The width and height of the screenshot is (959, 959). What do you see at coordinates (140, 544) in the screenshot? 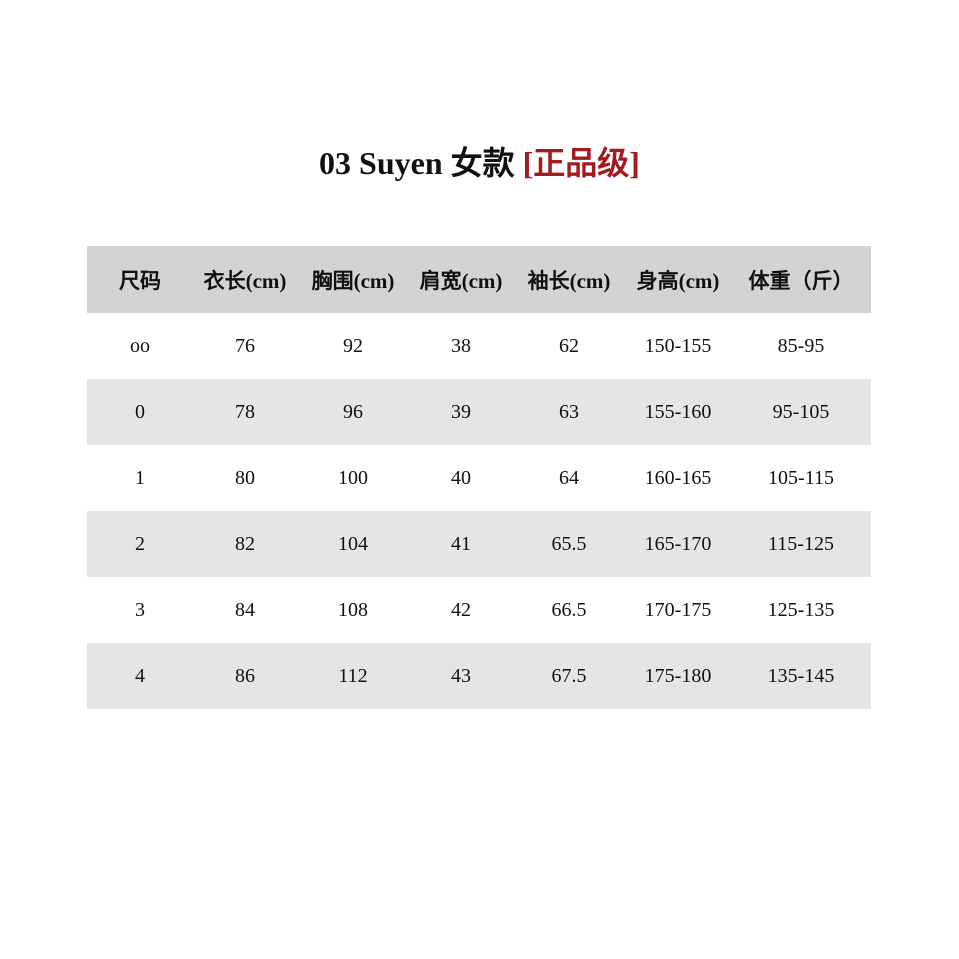
I see `table-cell: 2` at bounding box center [140, 544].